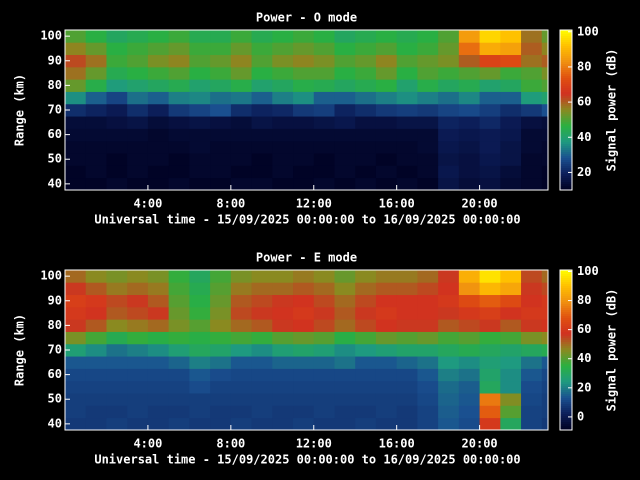  Describe the element at coordinates (55, 399) in the screenshot. I see `y-tick-label: 50` at that location.